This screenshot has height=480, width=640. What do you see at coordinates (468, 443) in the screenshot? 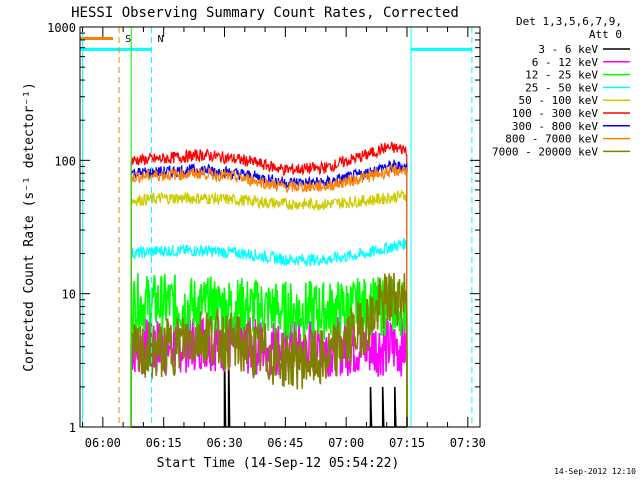
I see `x-tick-label: 07:30` at bounding box center [468, 443].